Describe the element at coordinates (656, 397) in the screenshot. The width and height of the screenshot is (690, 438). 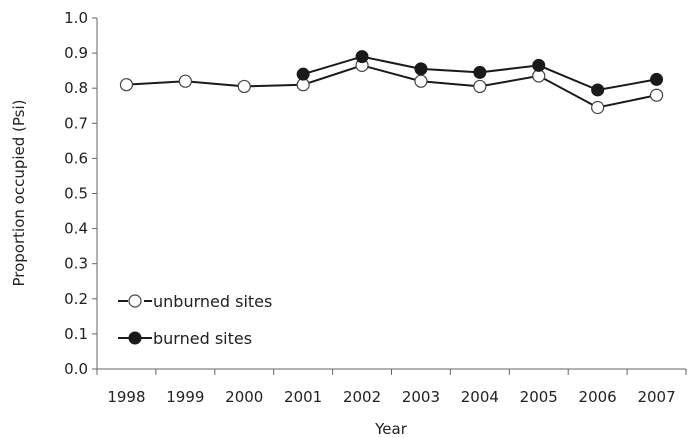
I see `x-tick-label: 2007` at that location.